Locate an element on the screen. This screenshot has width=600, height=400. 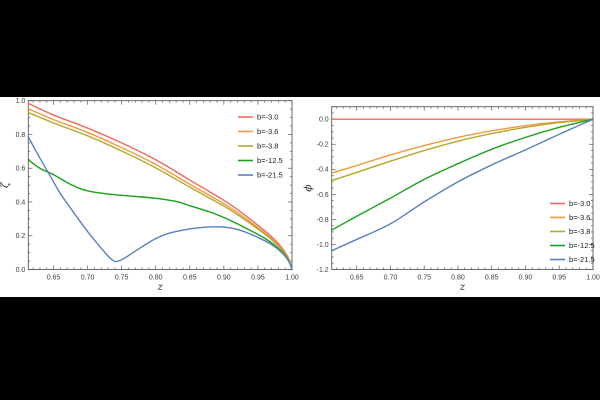
series-curve-b=-3.6 is located at coordinates (462, 146).